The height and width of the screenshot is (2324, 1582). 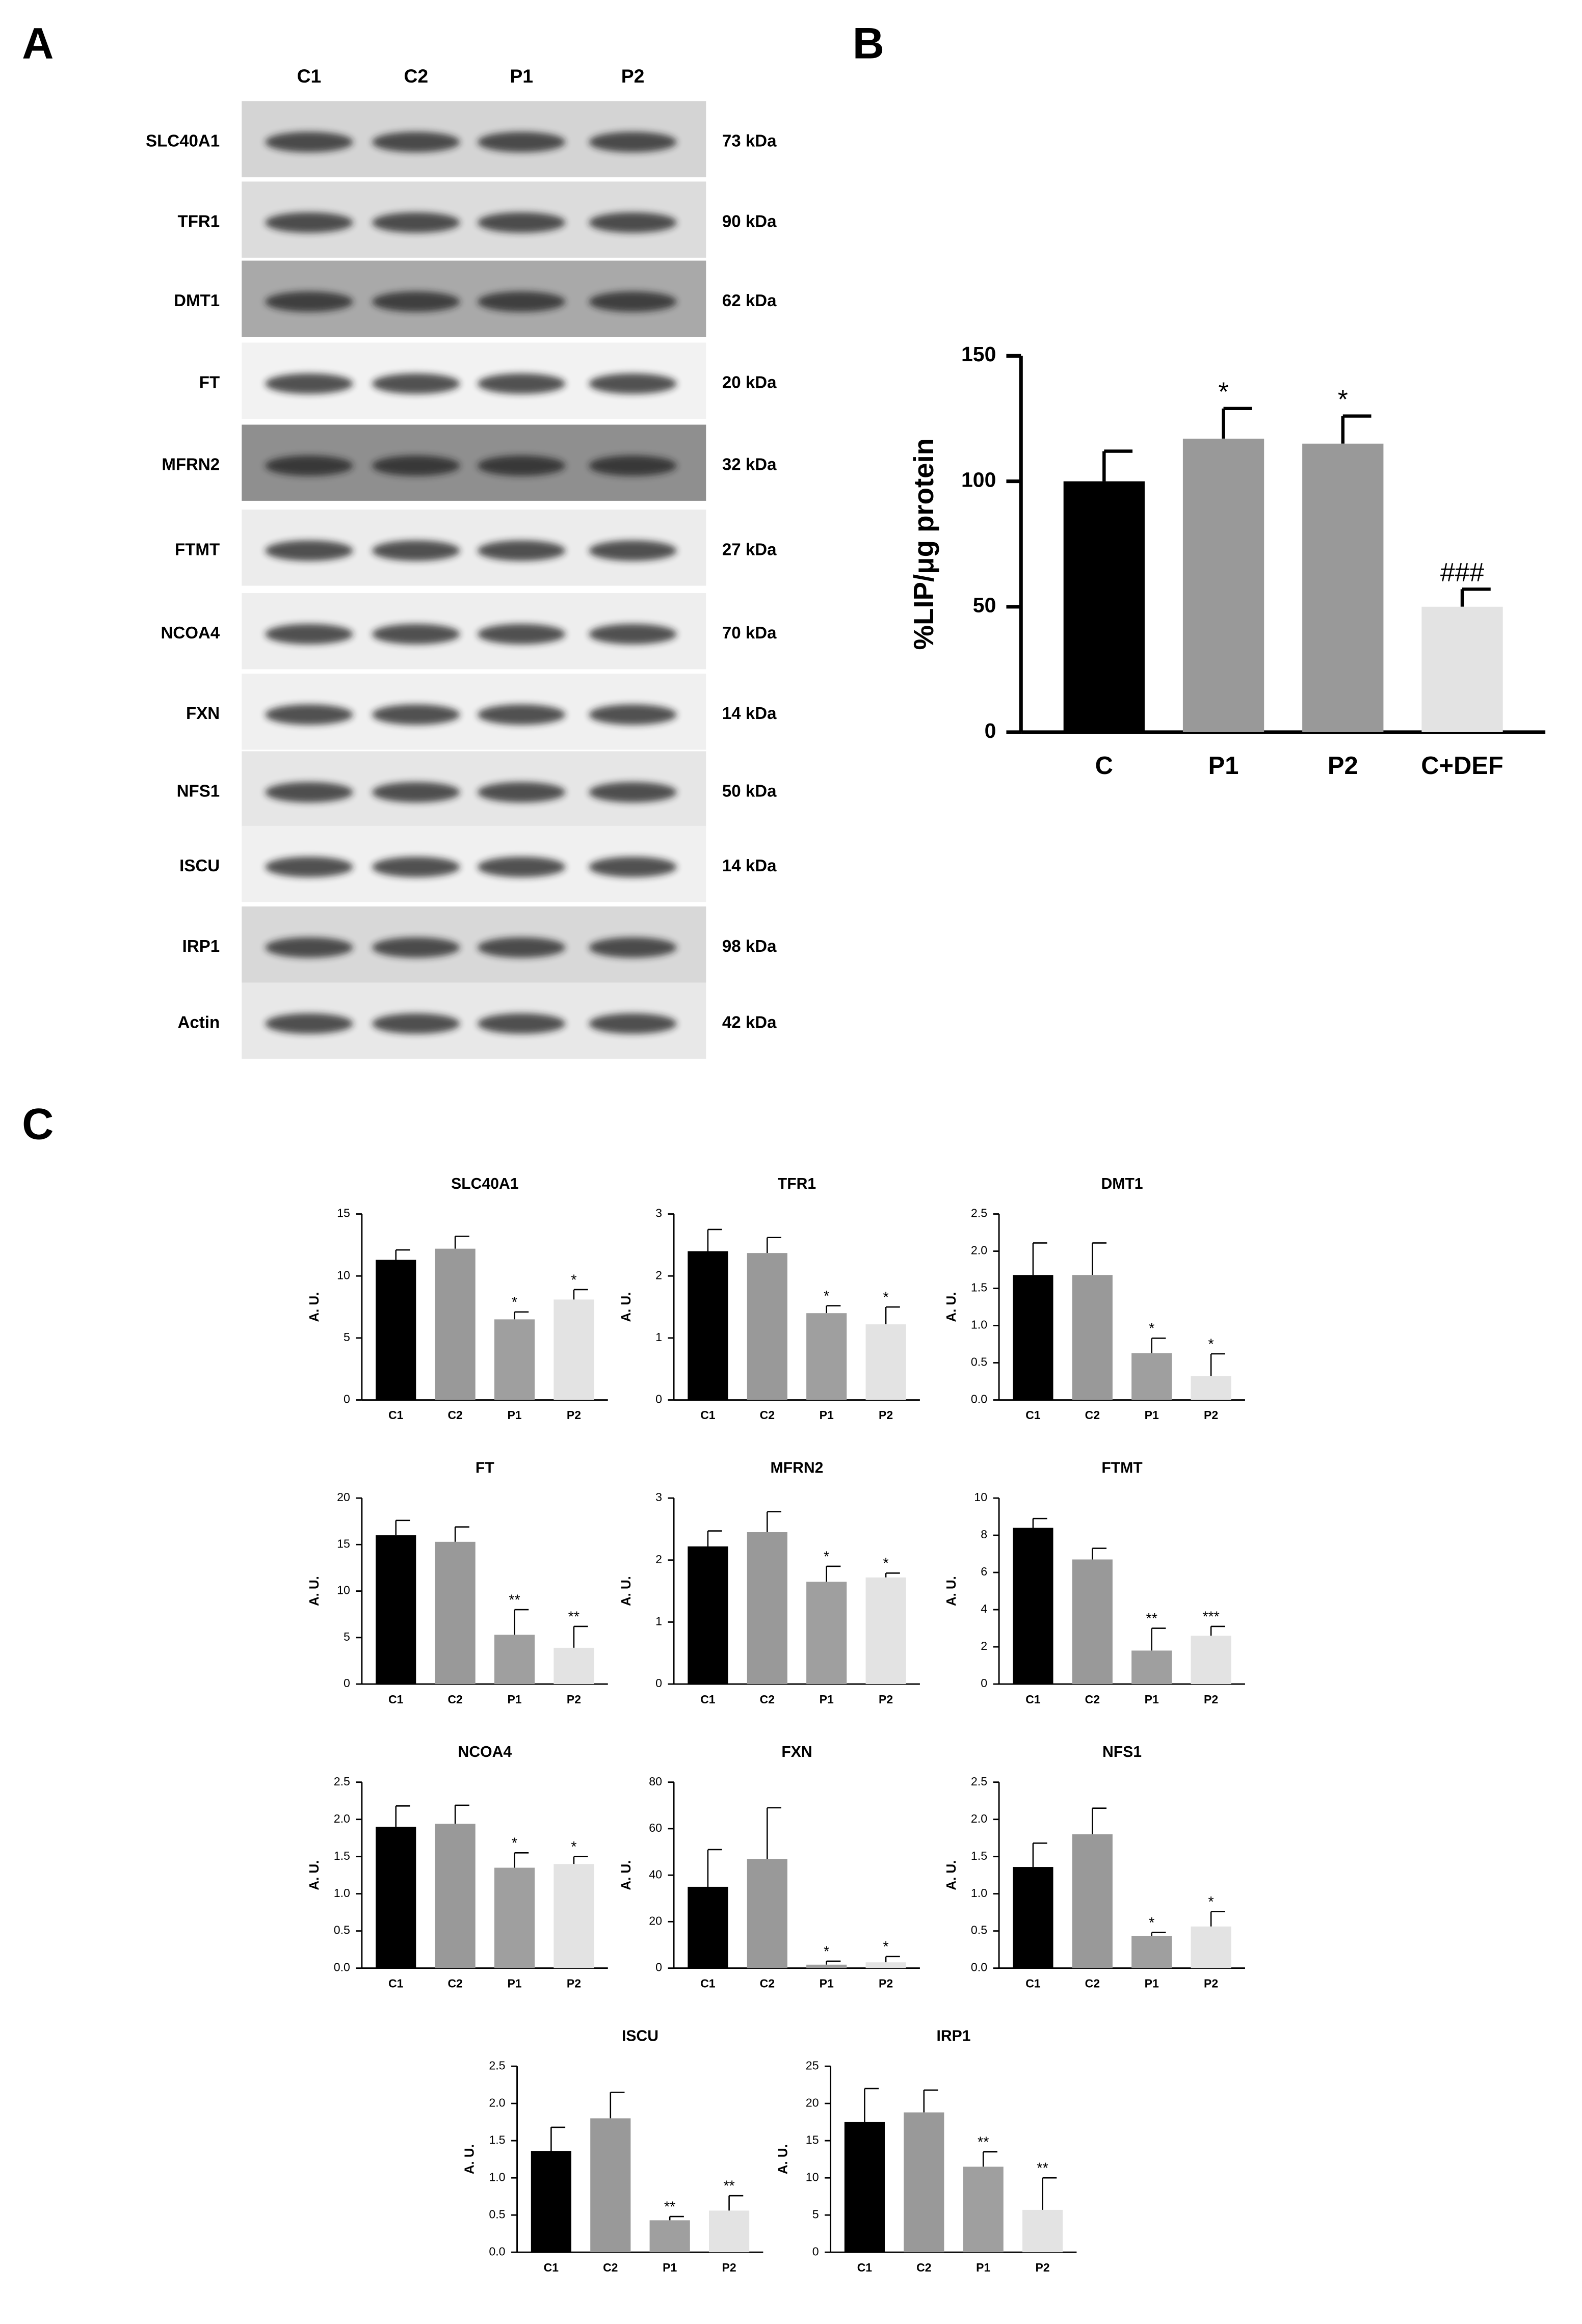 I want to click on panel-label: B, so click(x=868, y=43).